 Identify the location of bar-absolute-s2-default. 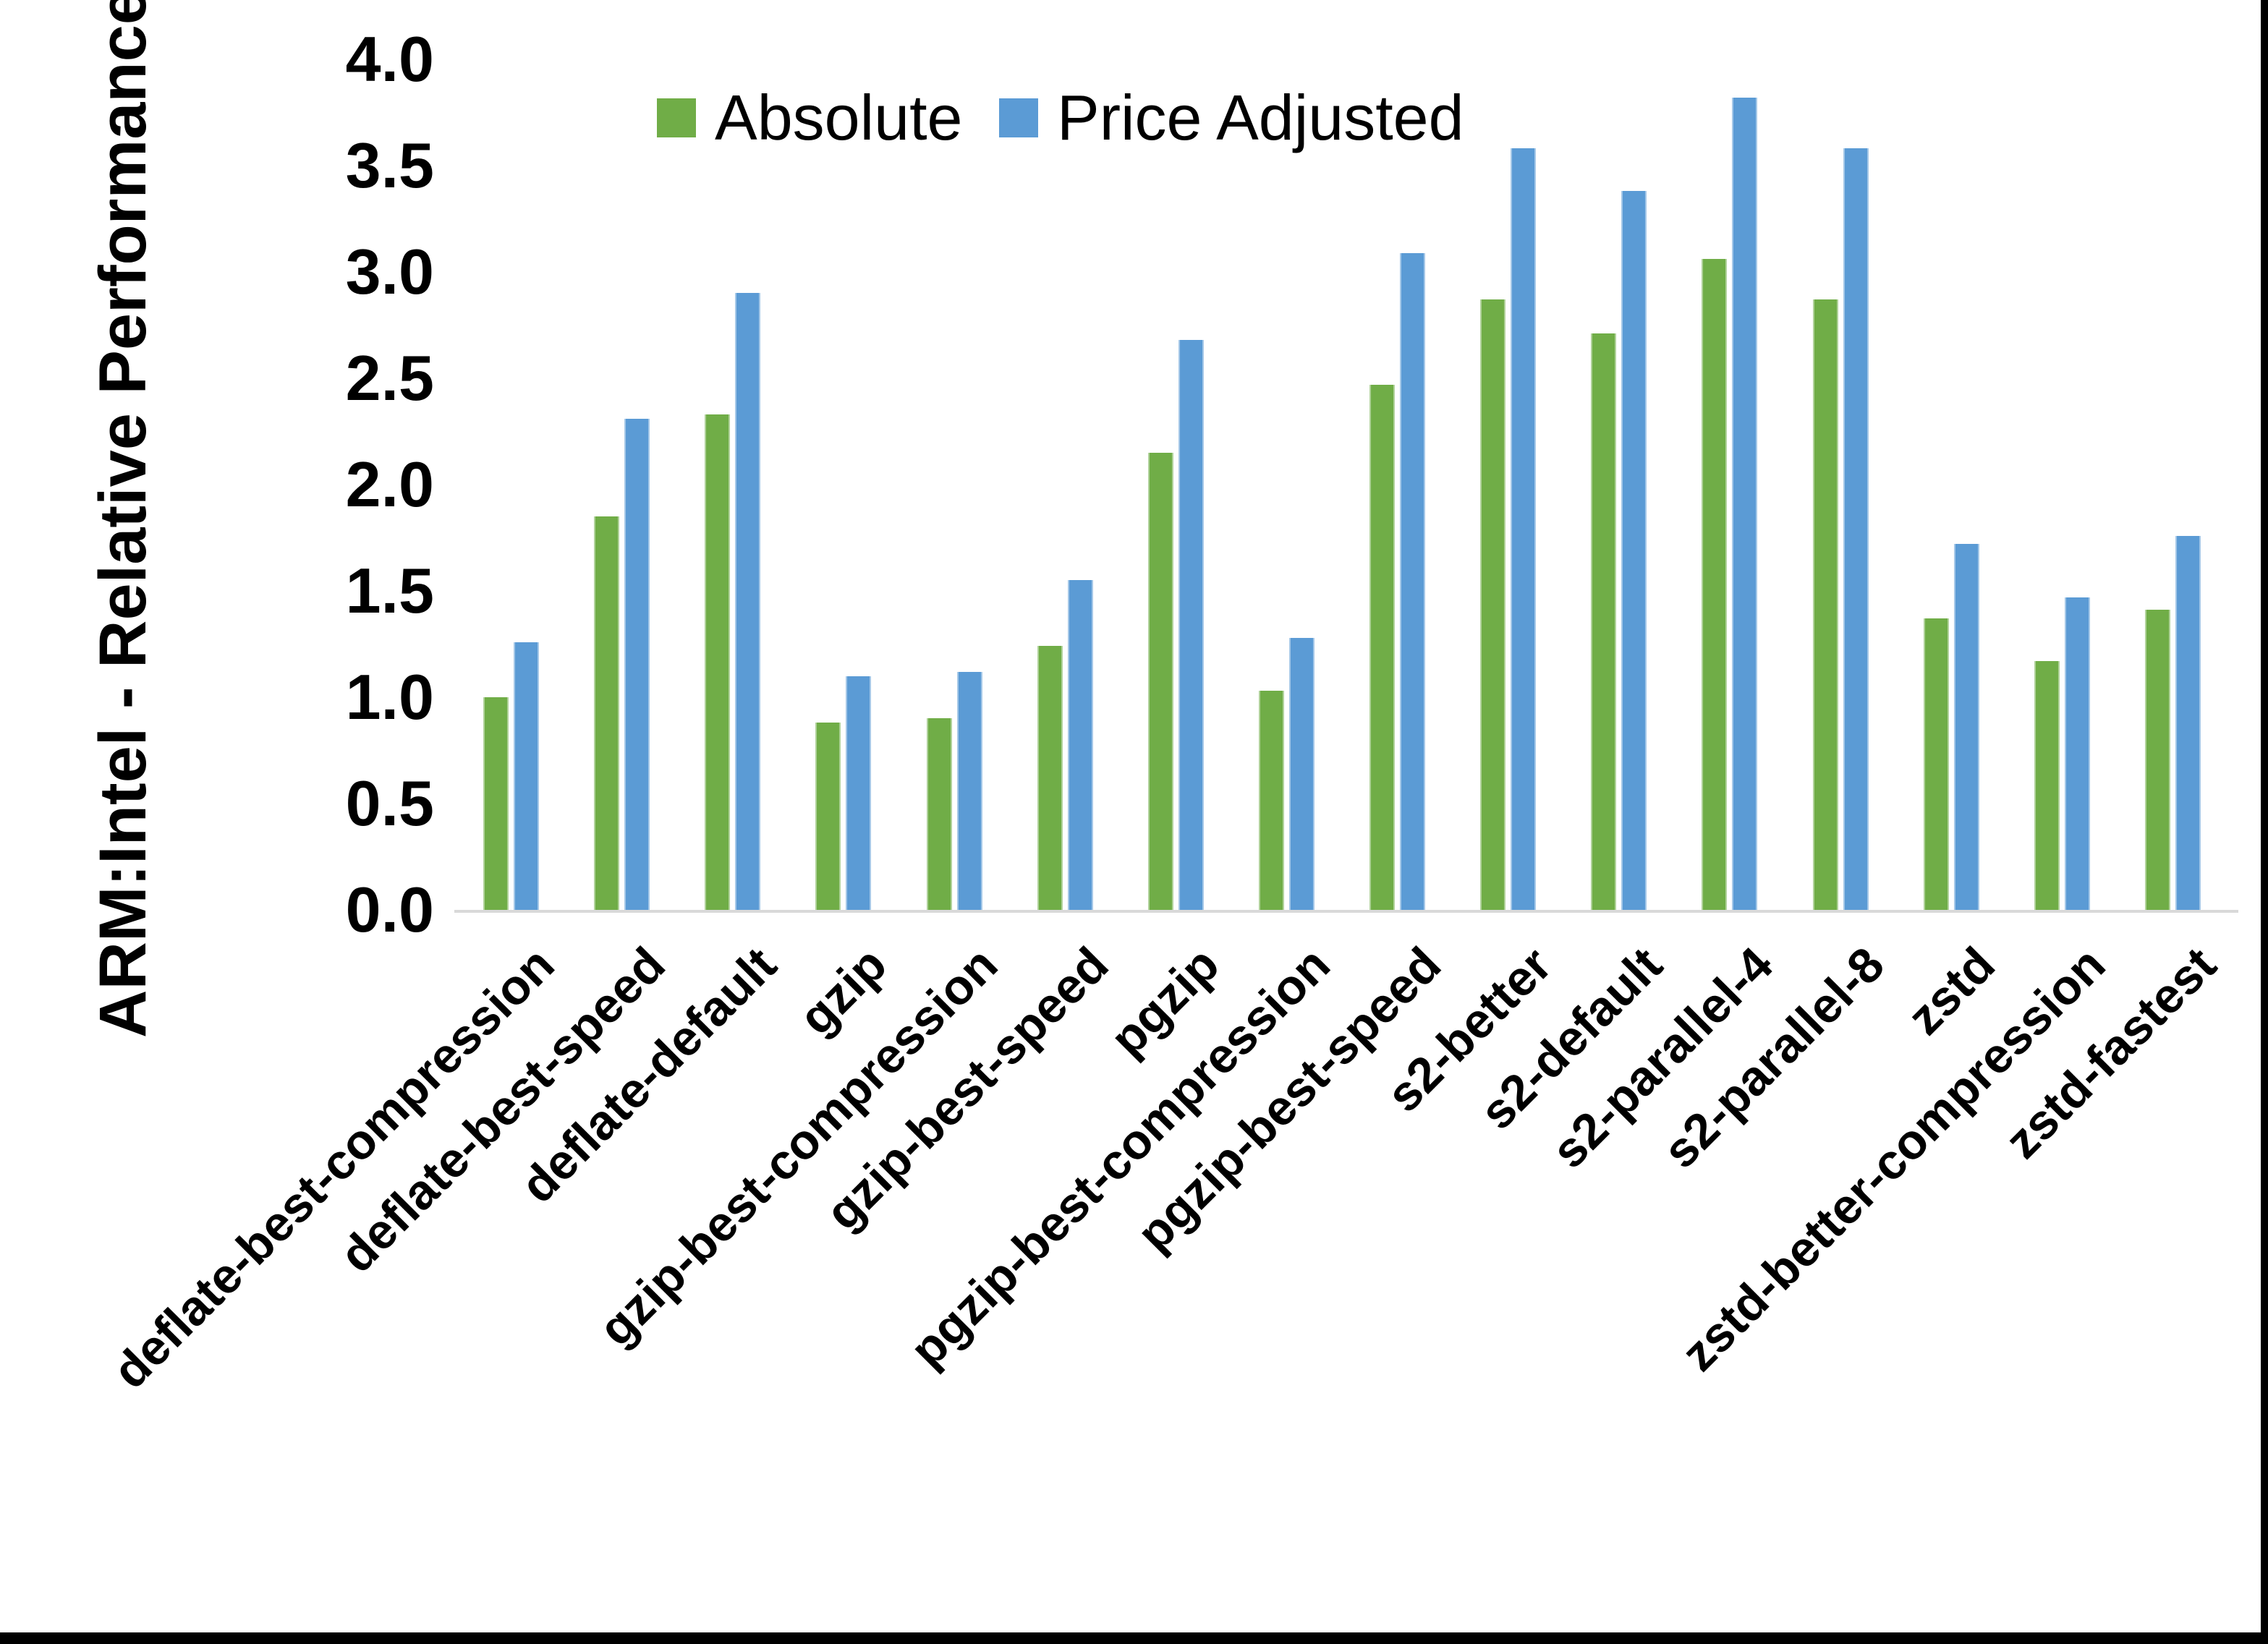
(1603, 621).